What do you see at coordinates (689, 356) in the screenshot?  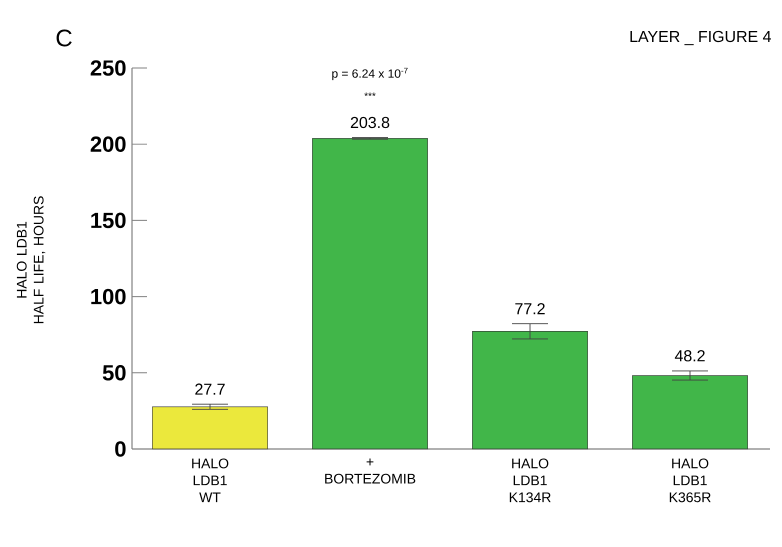 I see `data-label: 48.2` at bounding box center [689, 356].